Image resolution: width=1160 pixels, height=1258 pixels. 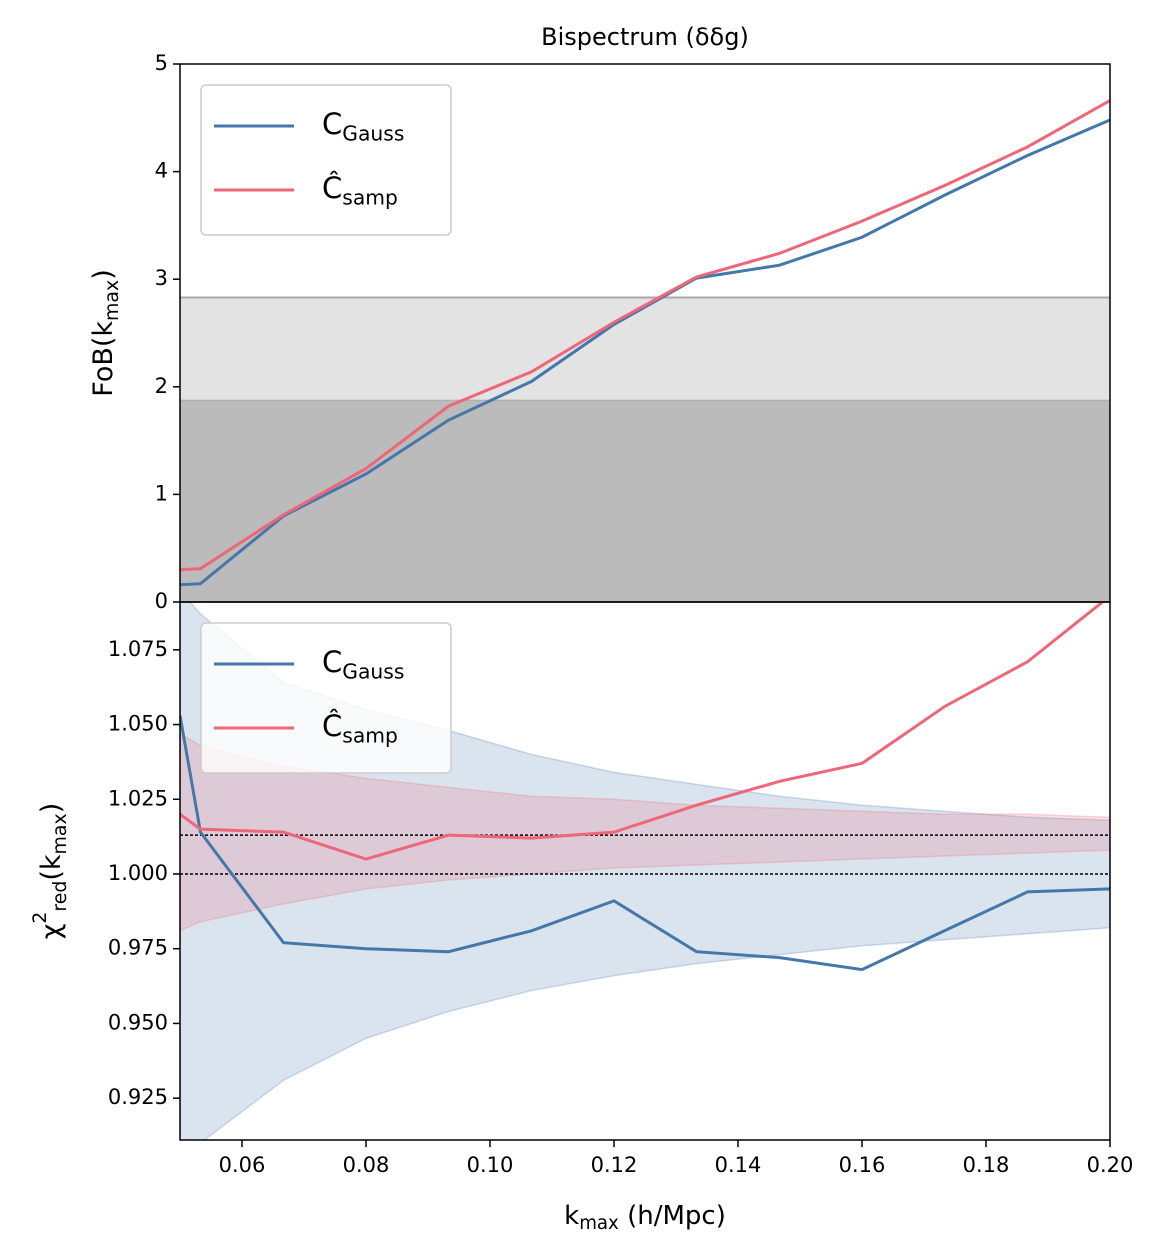 What do you see at coordinates (138, 873) in the screenshot?
I see `y-tick-label: 1.000` at bounding box center [138, 873].